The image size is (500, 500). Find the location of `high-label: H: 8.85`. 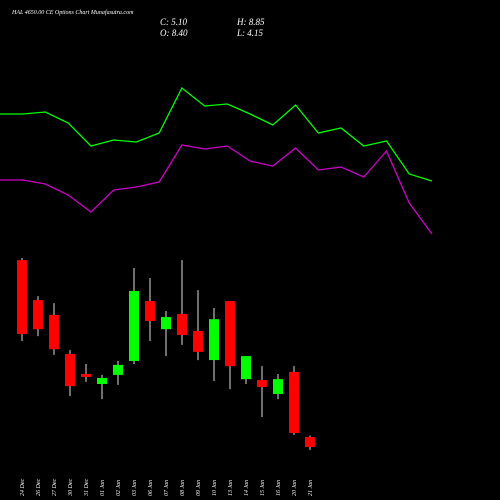

high-label: H: 8.85 is located at coordinates (250, 22).